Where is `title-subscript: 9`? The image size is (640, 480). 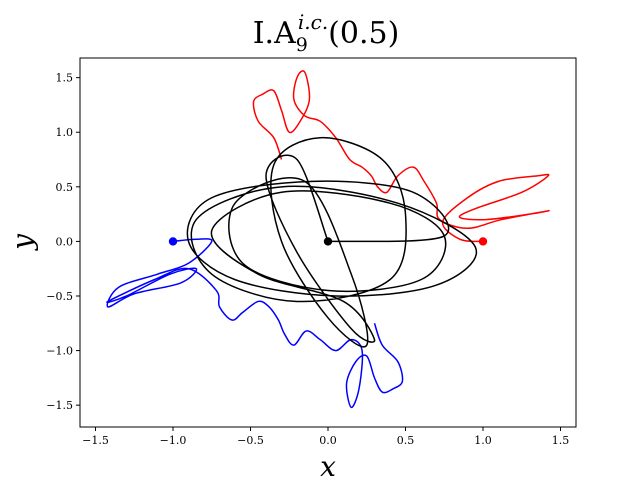
title-subscript: 9 is located at coordinates (302, 45).